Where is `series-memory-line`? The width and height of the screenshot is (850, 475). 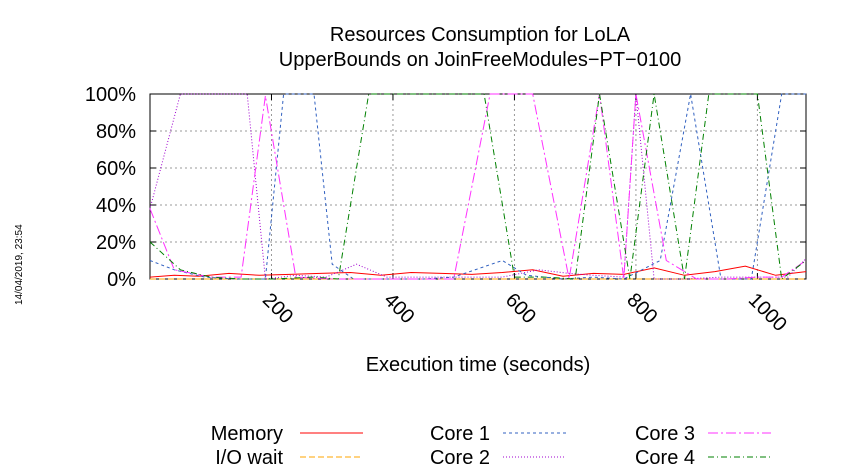
series-memory-line is located at coordinates (478, 271).